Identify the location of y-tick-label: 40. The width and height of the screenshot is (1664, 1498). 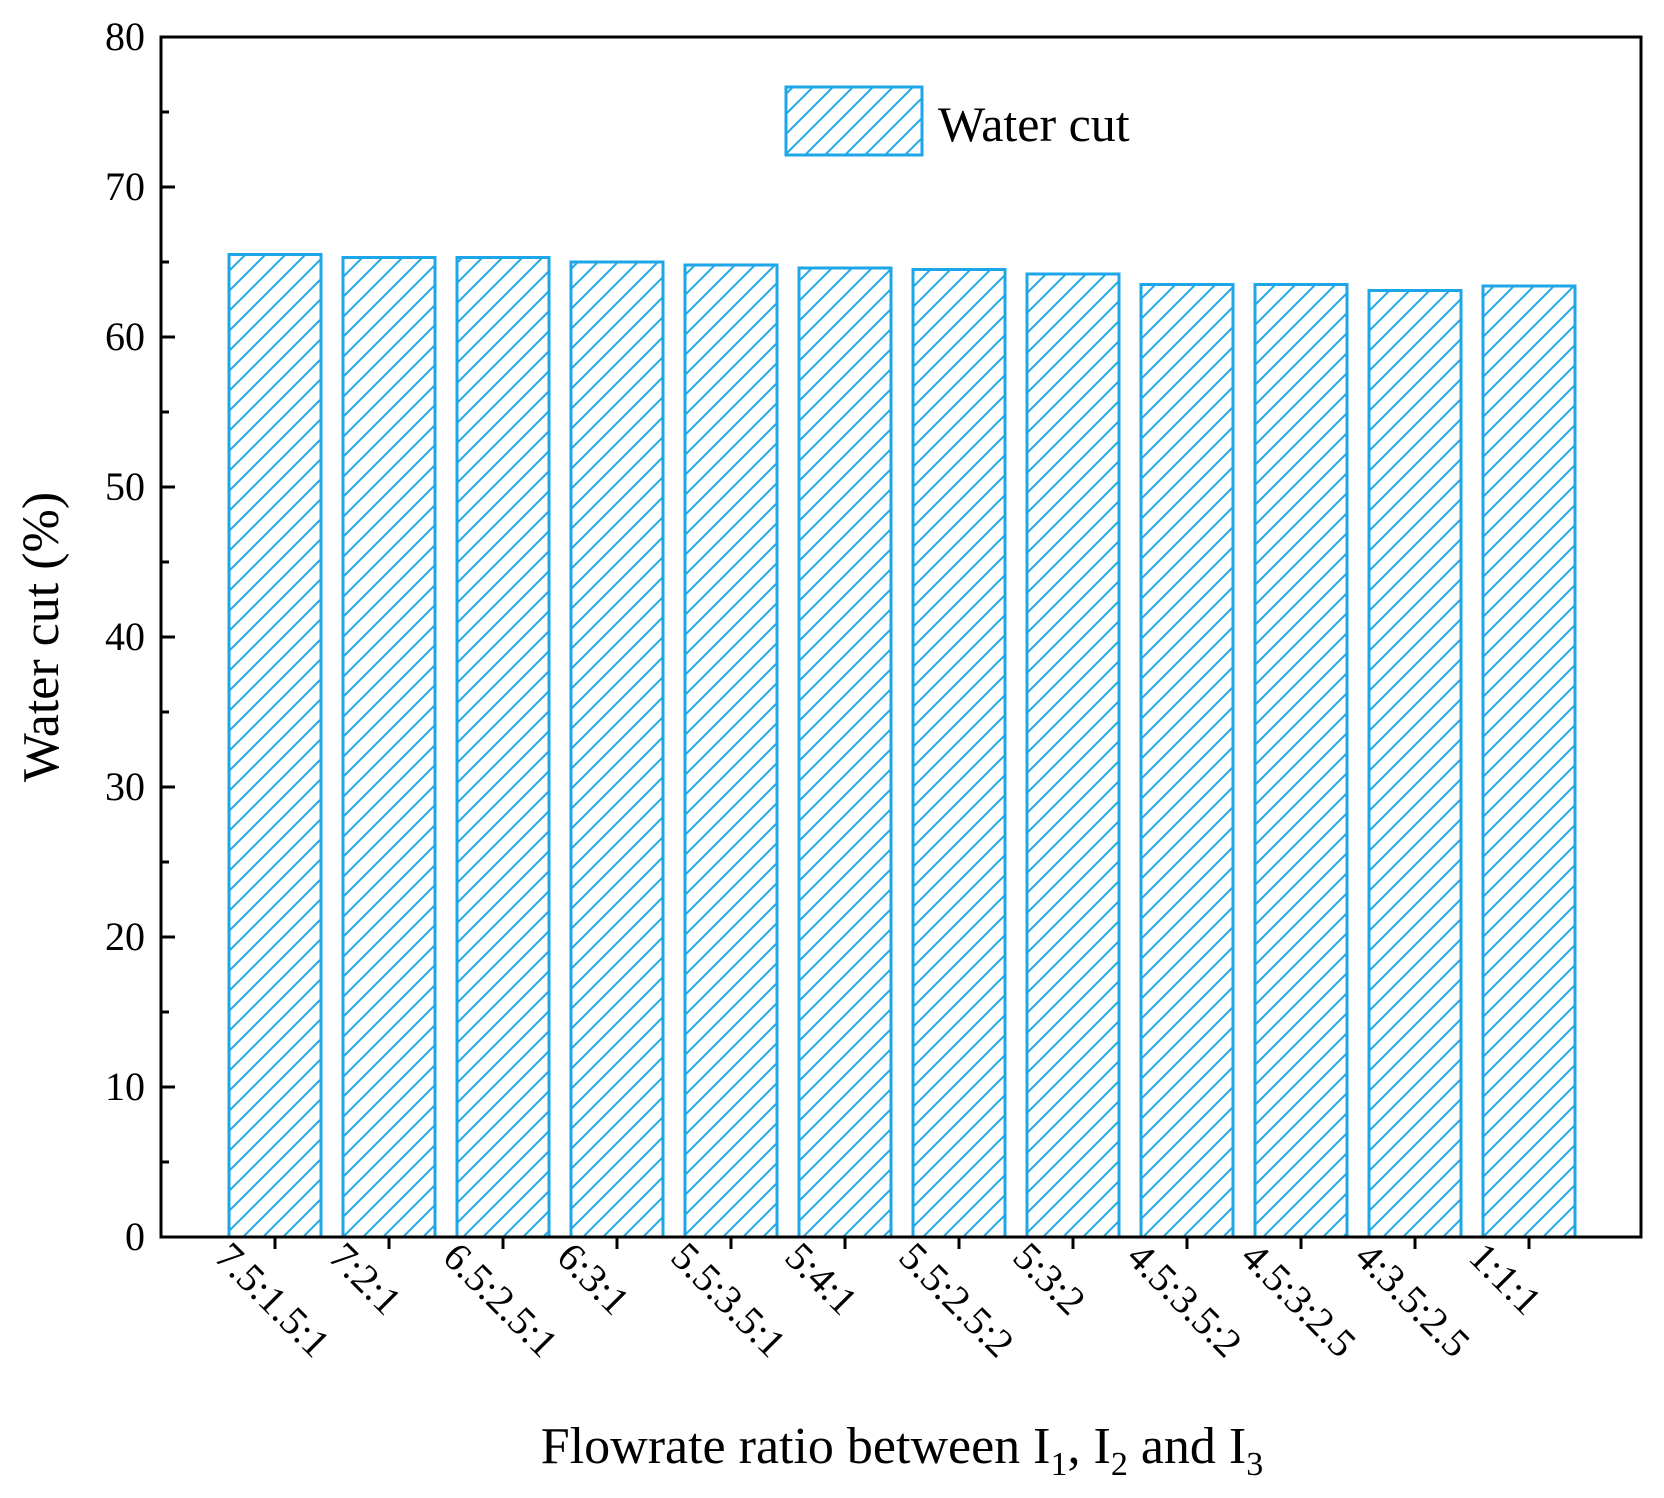
(125, 636).